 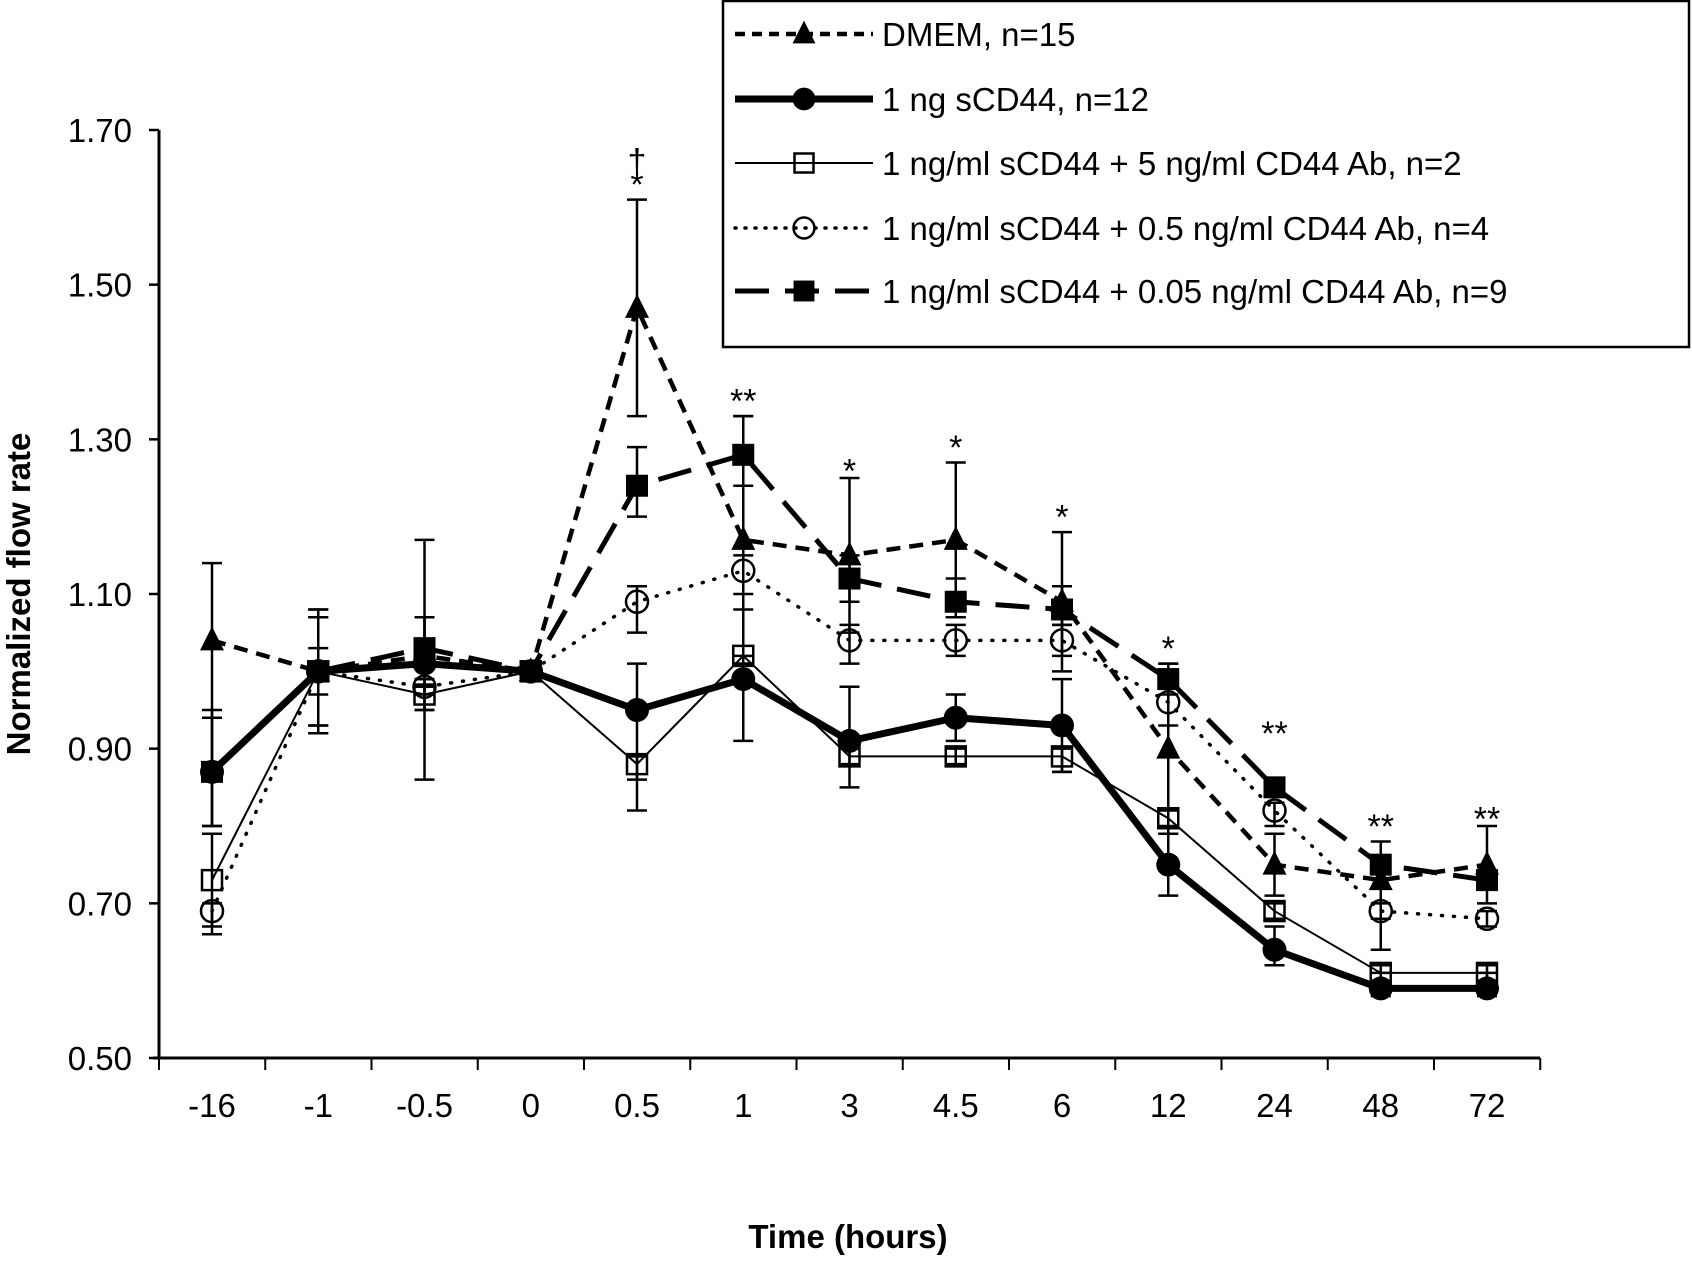 I want to click on y-tick-label: 1.10, so click(x=100, y=594).